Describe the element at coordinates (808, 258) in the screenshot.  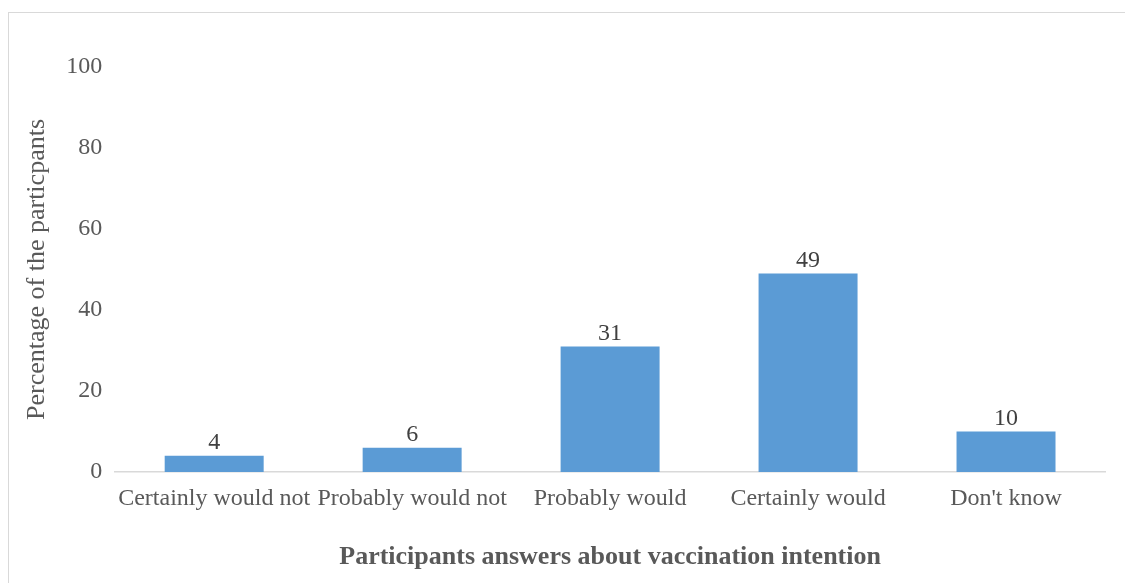
I see `data-label: 49` at that location.